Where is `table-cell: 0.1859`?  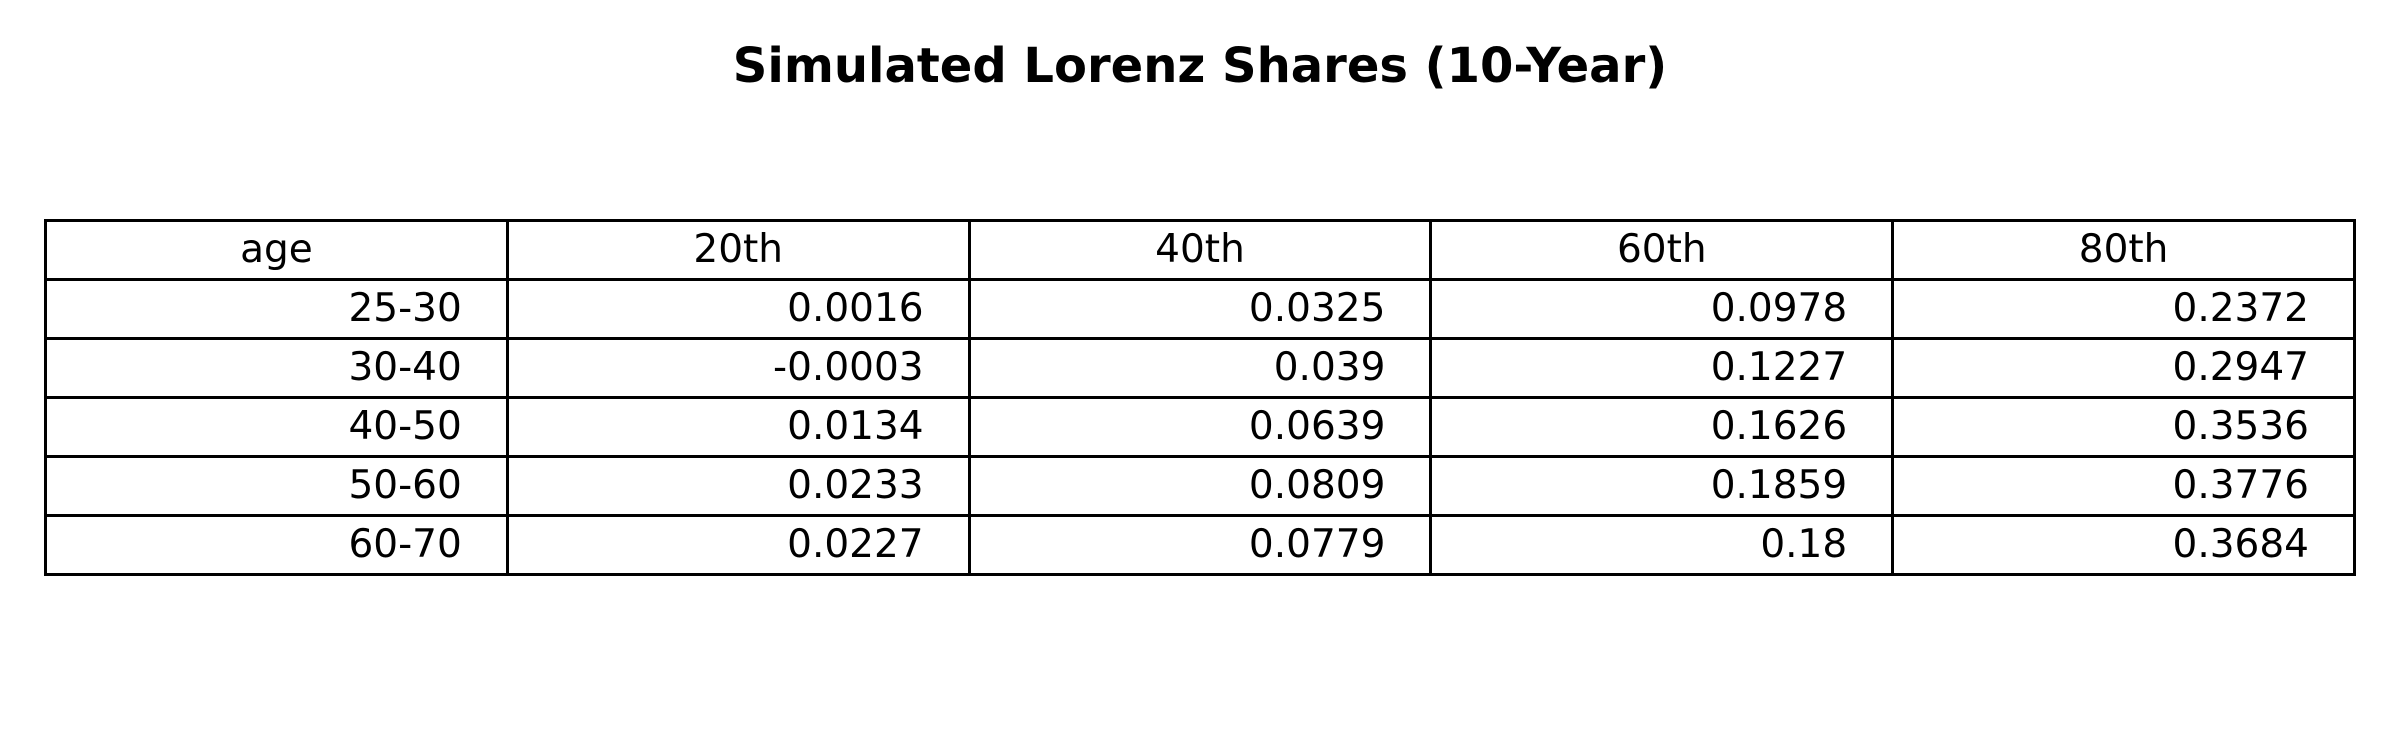 table-cell: 0.1859 is located at coordinates (1662, 486).